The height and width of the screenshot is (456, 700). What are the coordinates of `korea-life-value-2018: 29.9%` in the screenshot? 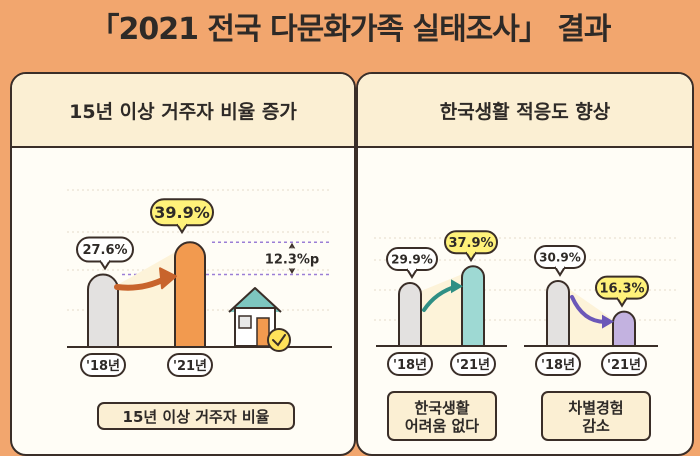 It's located at (412, 259).